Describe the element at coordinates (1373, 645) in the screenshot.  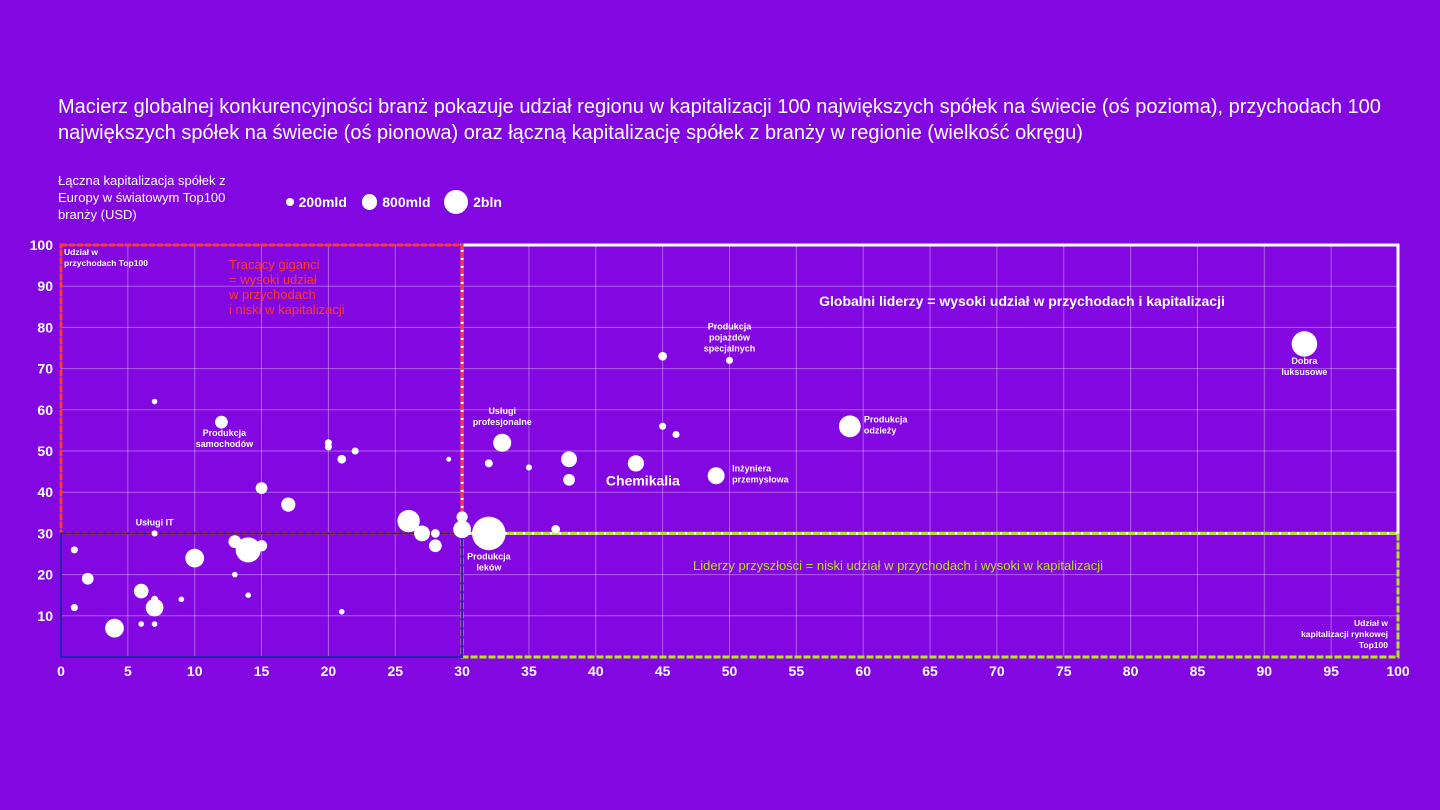
I see `x-axis-title: Top100` at that location.